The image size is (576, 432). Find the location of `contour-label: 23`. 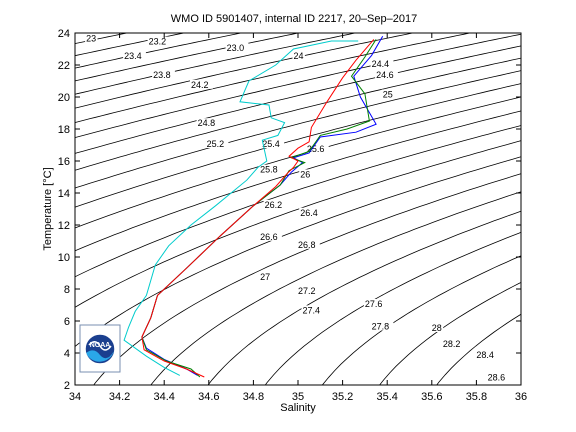

contour-label: 23 is located at coordinates (91, 38).